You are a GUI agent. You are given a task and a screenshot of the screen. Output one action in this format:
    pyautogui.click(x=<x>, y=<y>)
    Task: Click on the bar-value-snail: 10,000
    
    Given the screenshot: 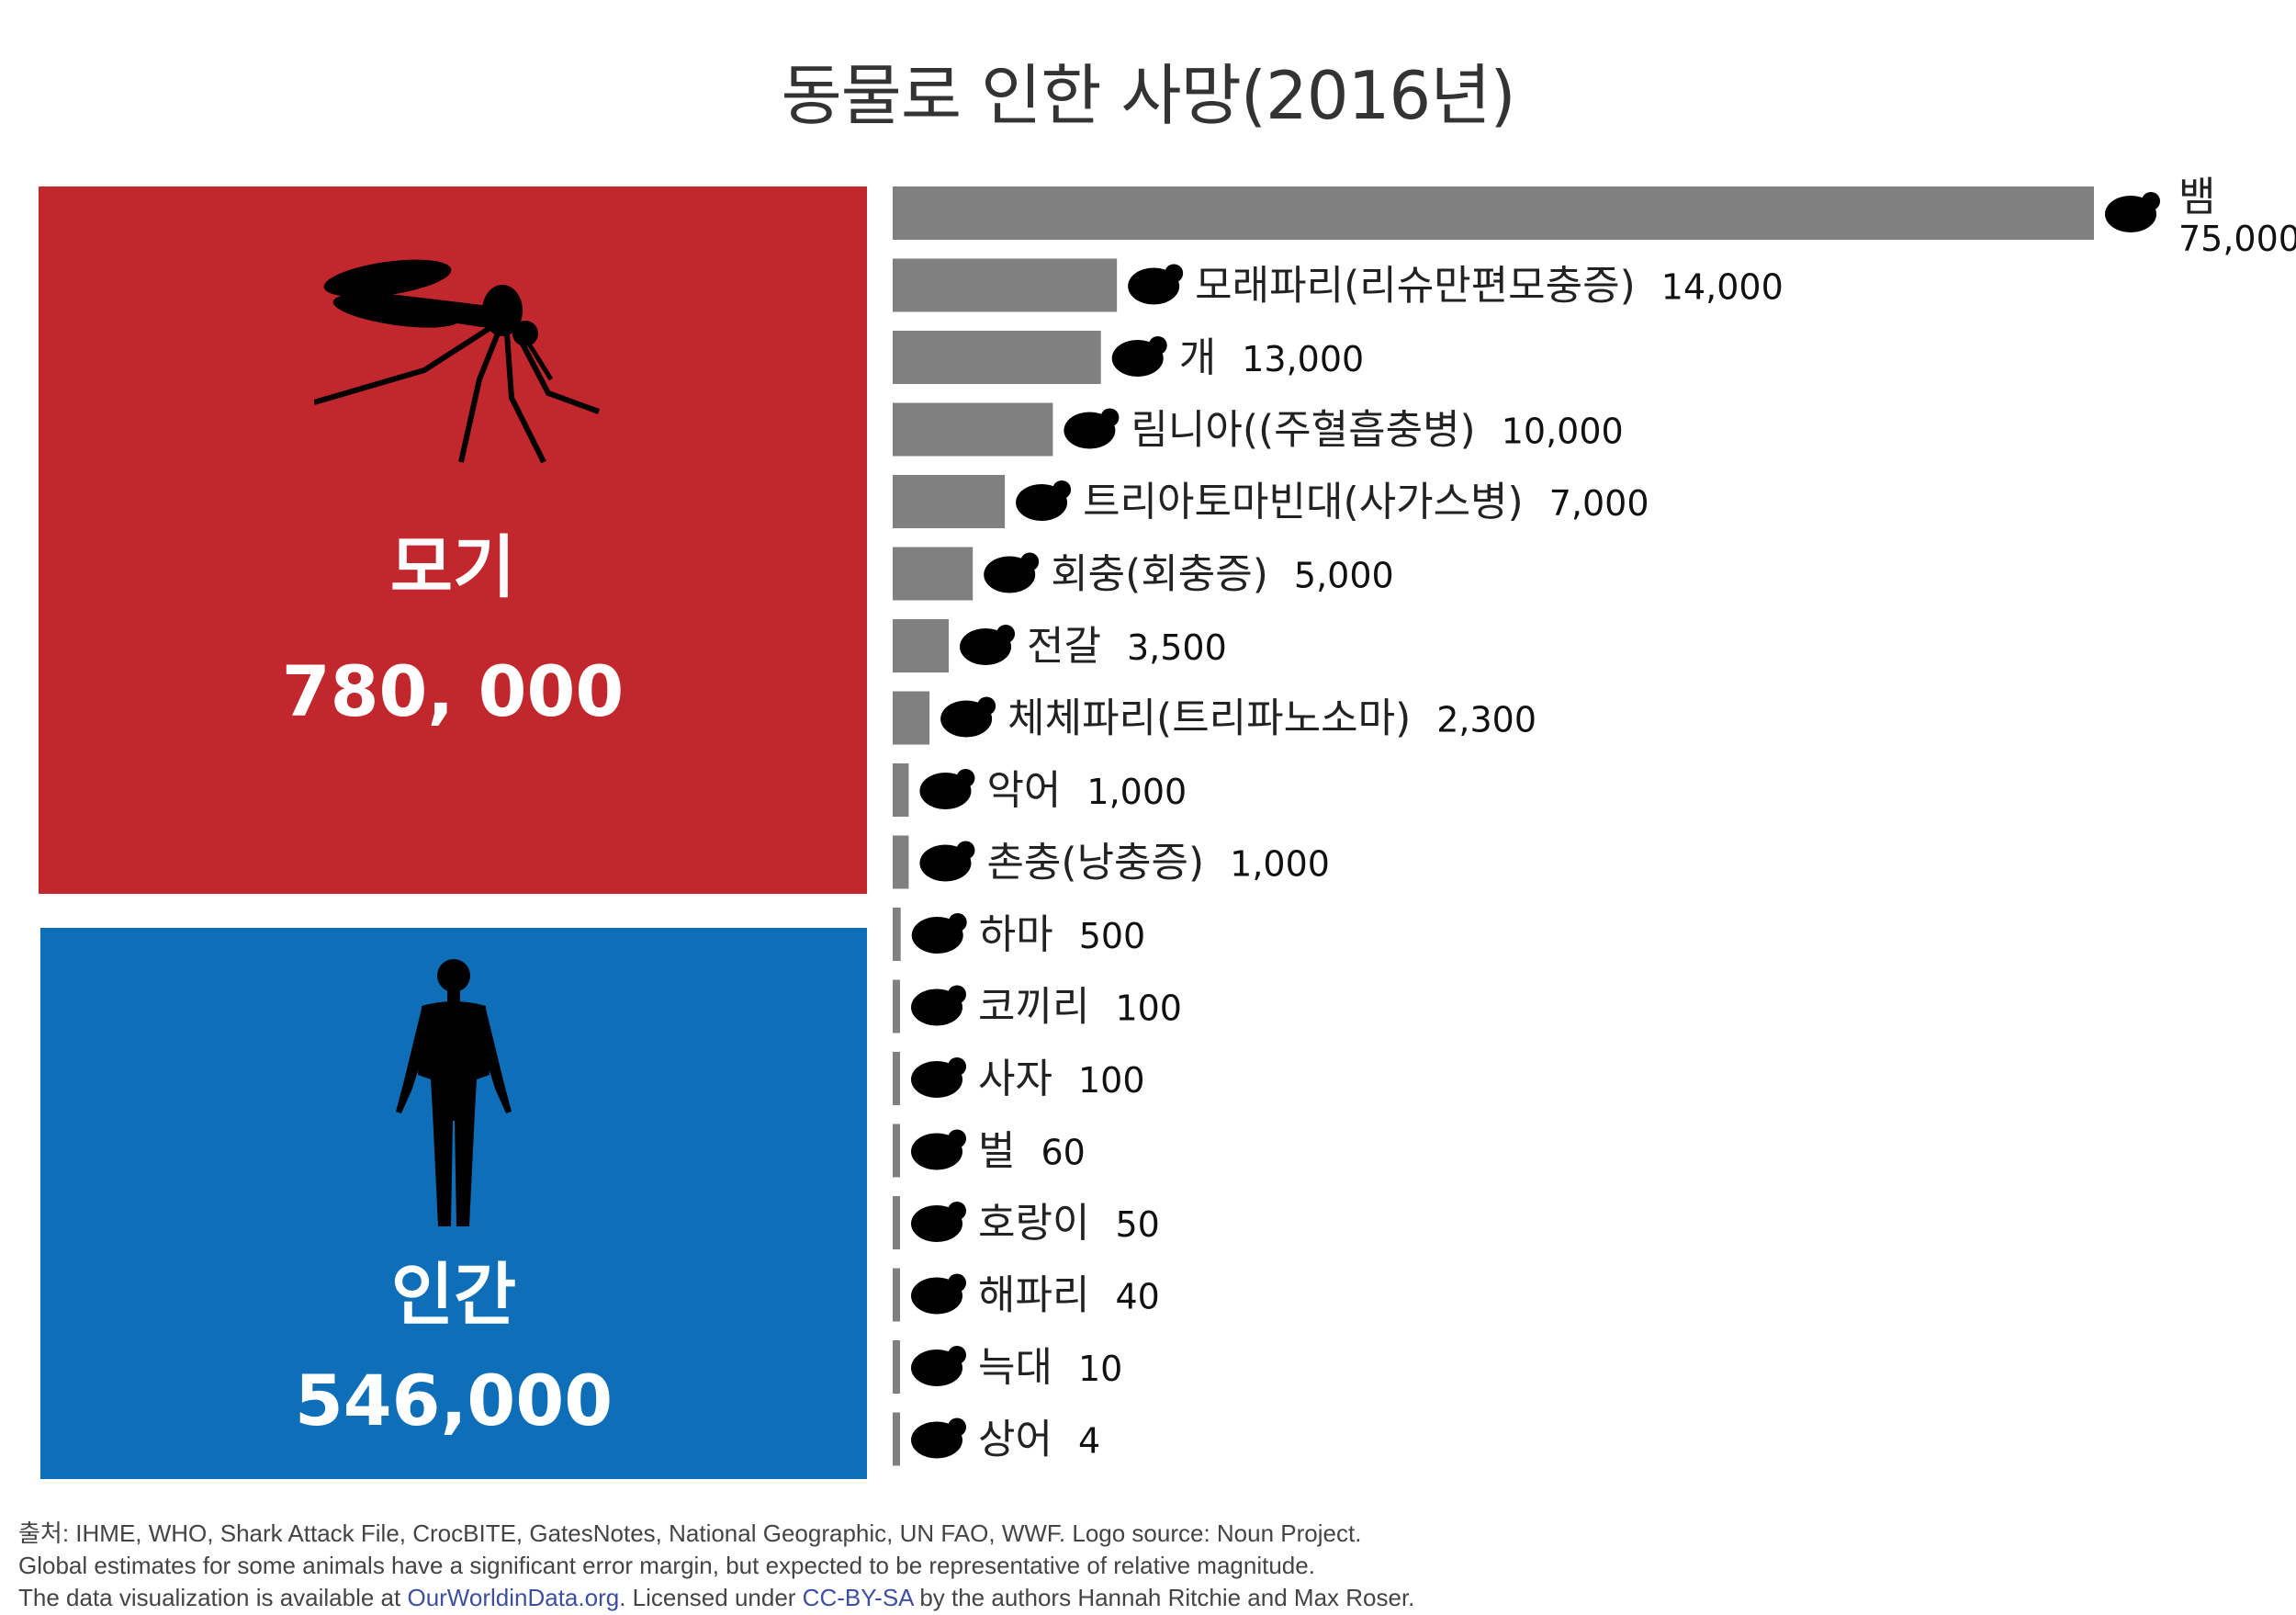 What is the action you would take?
    pyautogui.click(x=1563, y=432)
    